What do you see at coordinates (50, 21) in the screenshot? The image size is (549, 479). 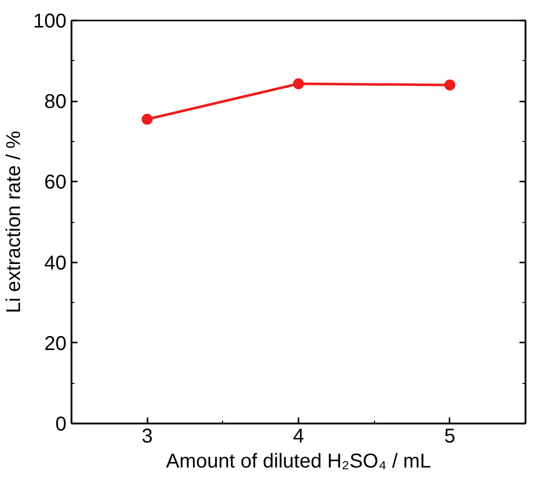 I see `y-tick-label: 100` at bounding box center [50, 21].